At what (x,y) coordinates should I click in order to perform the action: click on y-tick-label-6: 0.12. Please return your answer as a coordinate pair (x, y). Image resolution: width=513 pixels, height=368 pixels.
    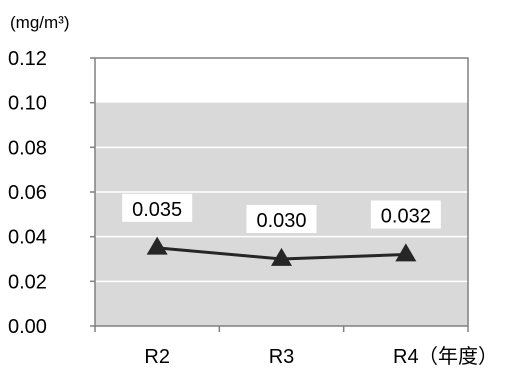
    Looking at the image, I should click on (27, 59).